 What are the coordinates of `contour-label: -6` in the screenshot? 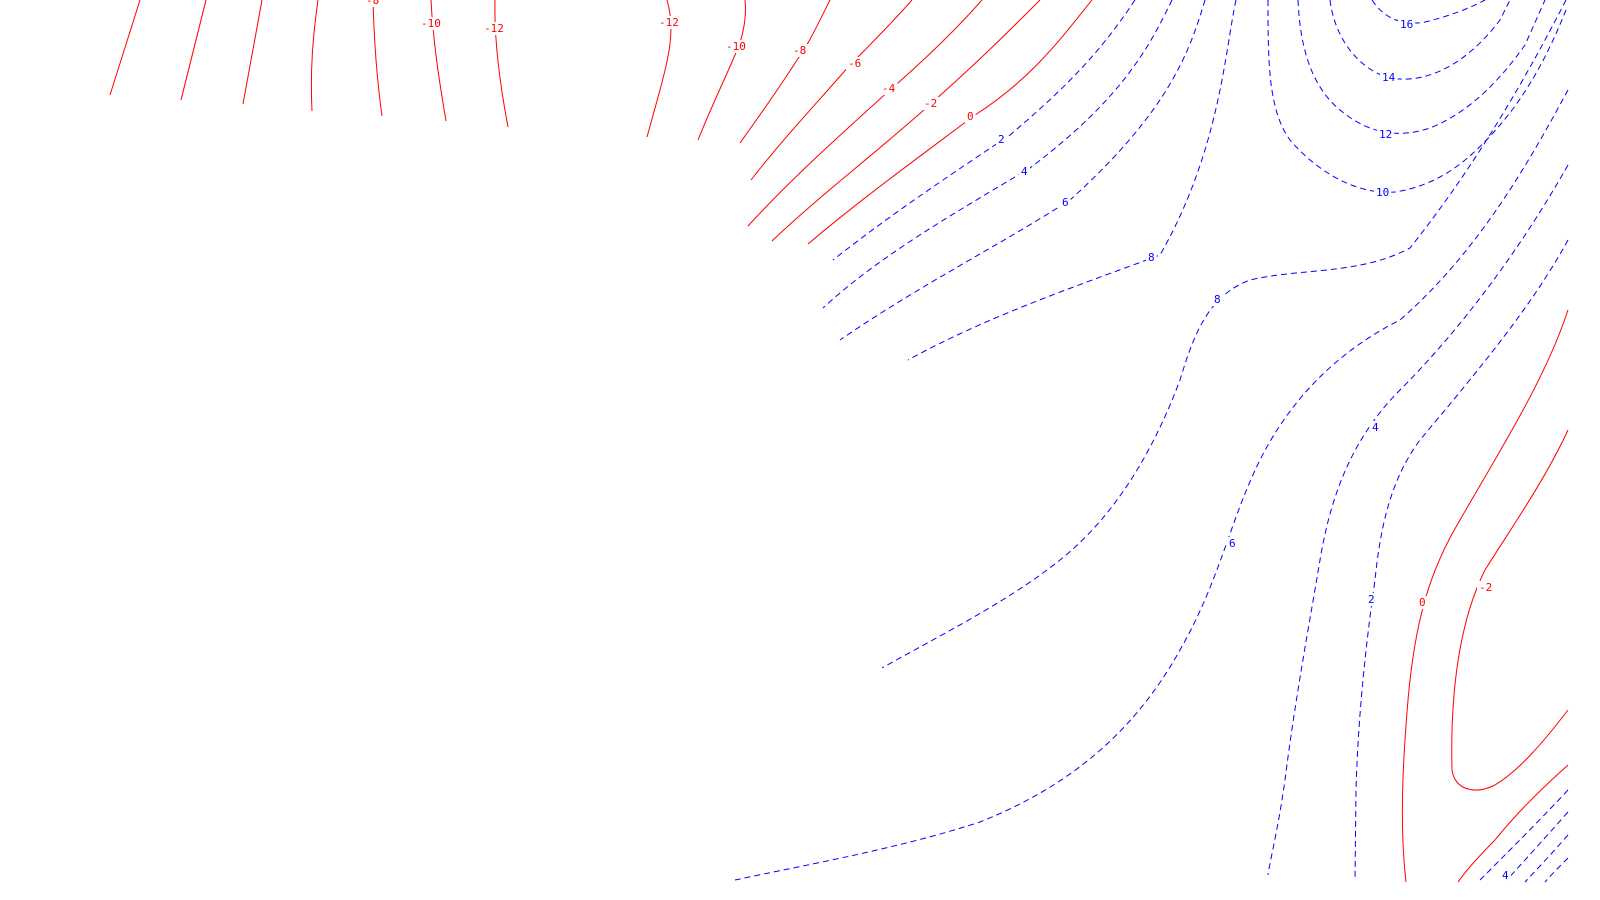 It's located at (854, 63).